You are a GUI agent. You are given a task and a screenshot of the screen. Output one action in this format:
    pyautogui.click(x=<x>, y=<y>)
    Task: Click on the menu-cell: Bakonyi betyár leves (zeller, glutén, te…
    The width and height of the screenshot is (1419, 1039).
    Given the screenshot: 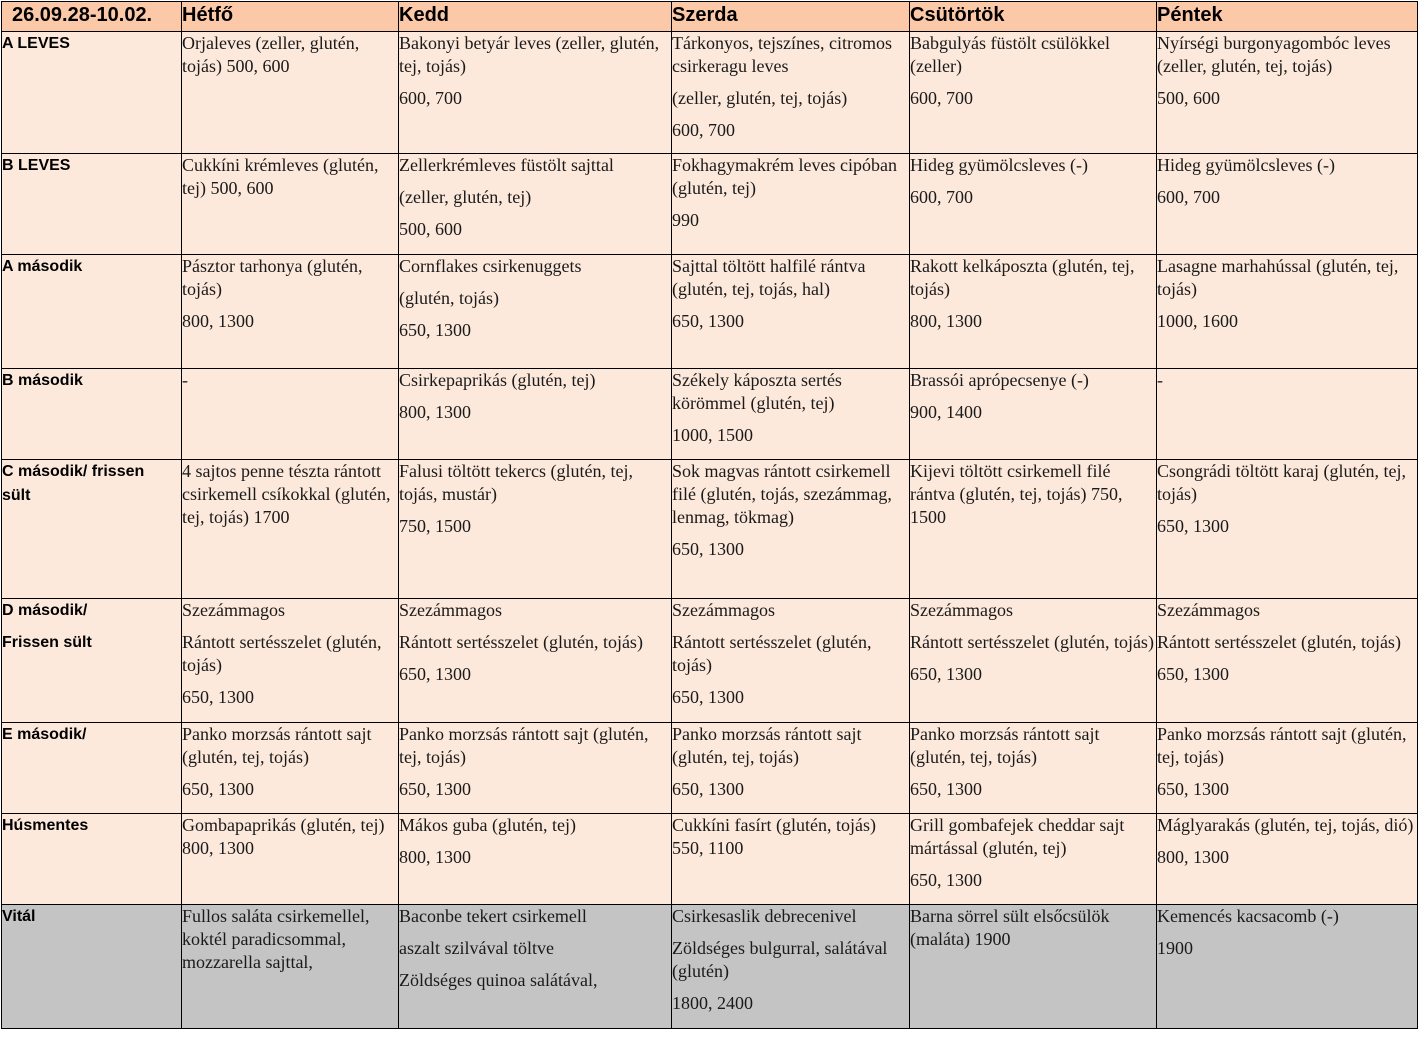 What is the action you would take?
    pyautogui.click(x=535, y=92)
    